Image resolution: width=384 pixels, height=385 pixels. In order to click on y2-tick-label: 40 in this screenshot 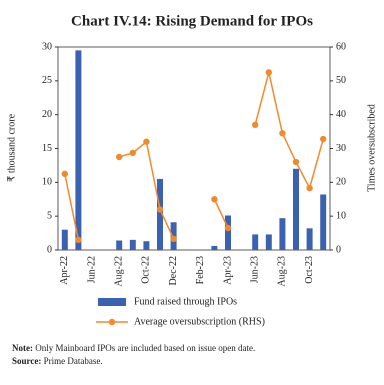, I will do `click(341, 114)`.